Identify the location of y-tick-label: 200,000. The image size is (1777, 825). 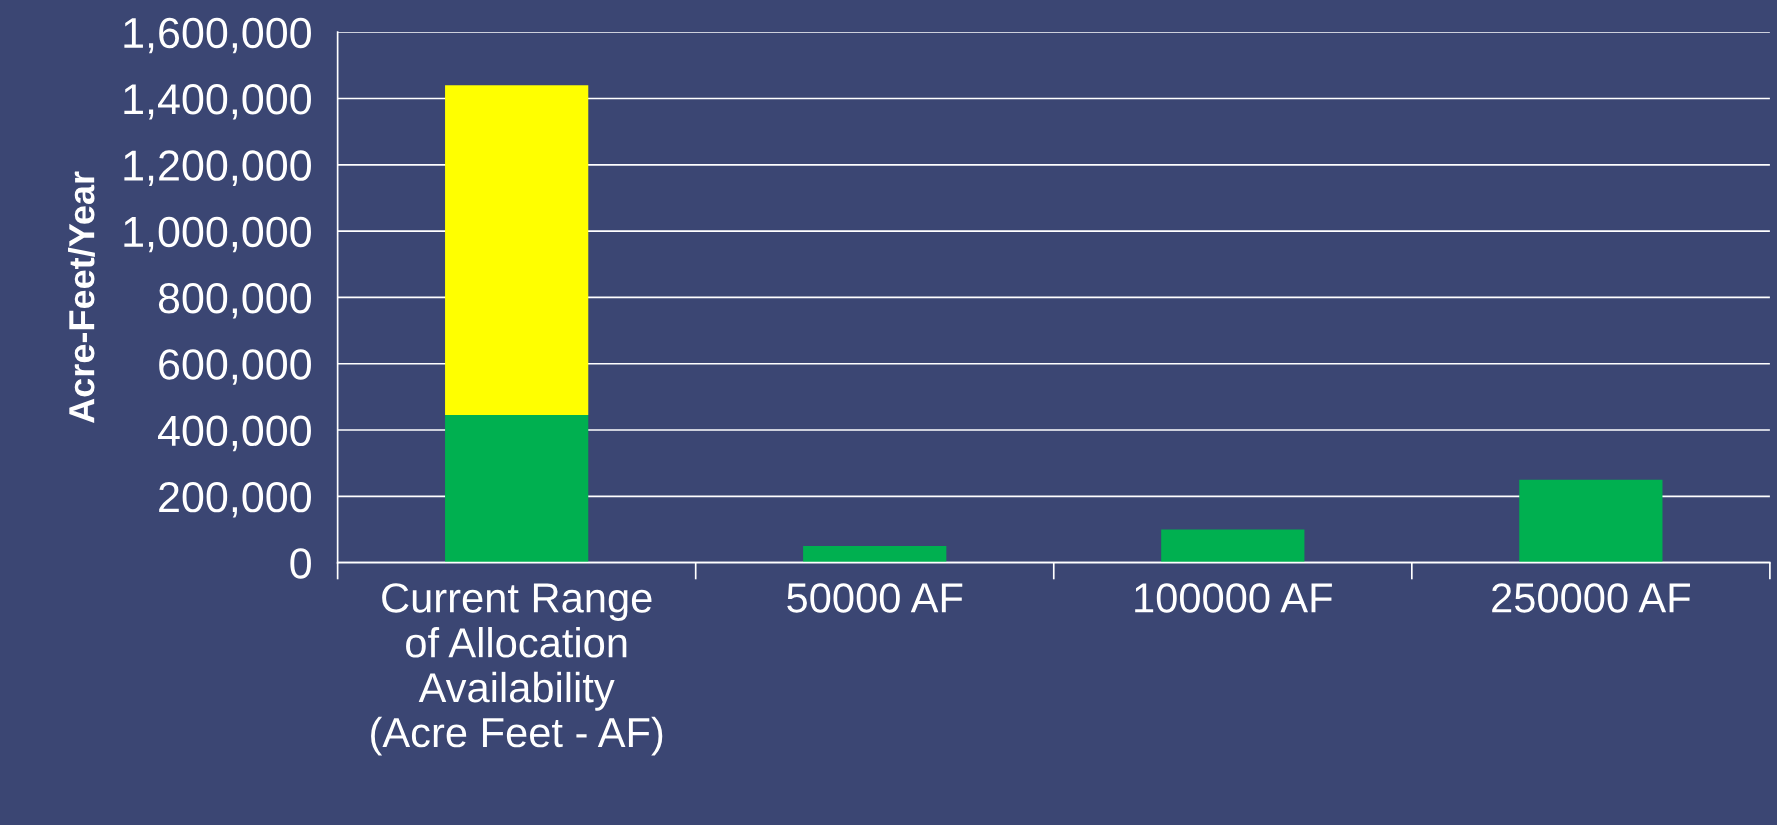
(235, 499).